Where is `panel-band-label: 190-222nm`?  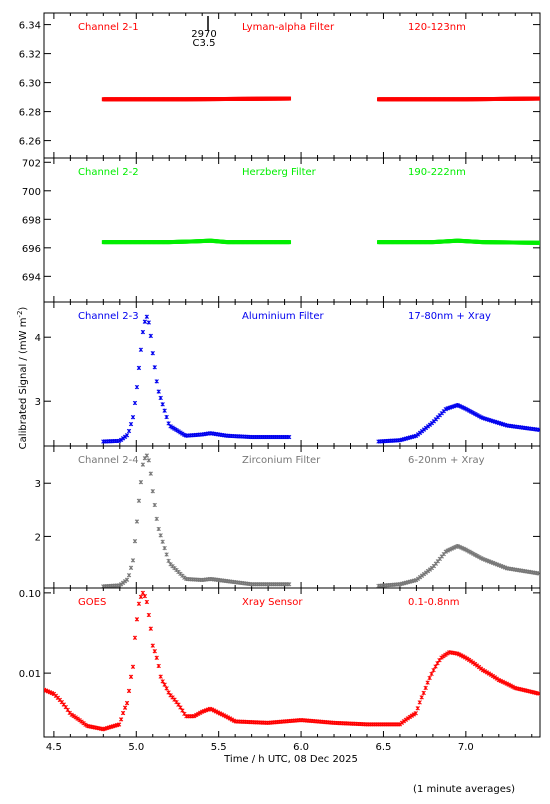
panel-band-label: 190-222nm is located at coordinates (437, 172).